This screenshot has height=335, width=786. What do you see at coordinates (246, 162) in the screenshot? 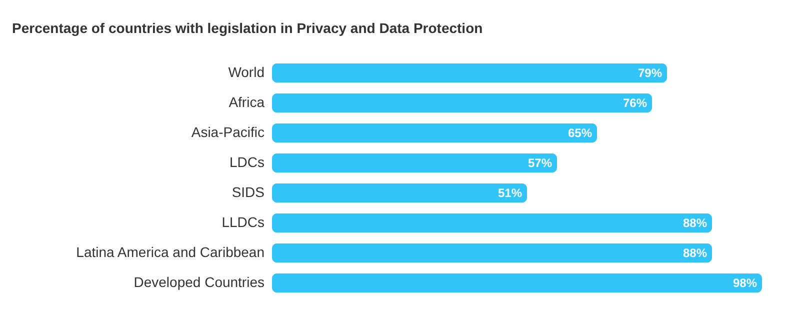
I see `y-tick-label: LDCs` at bounding box center [246, 162].